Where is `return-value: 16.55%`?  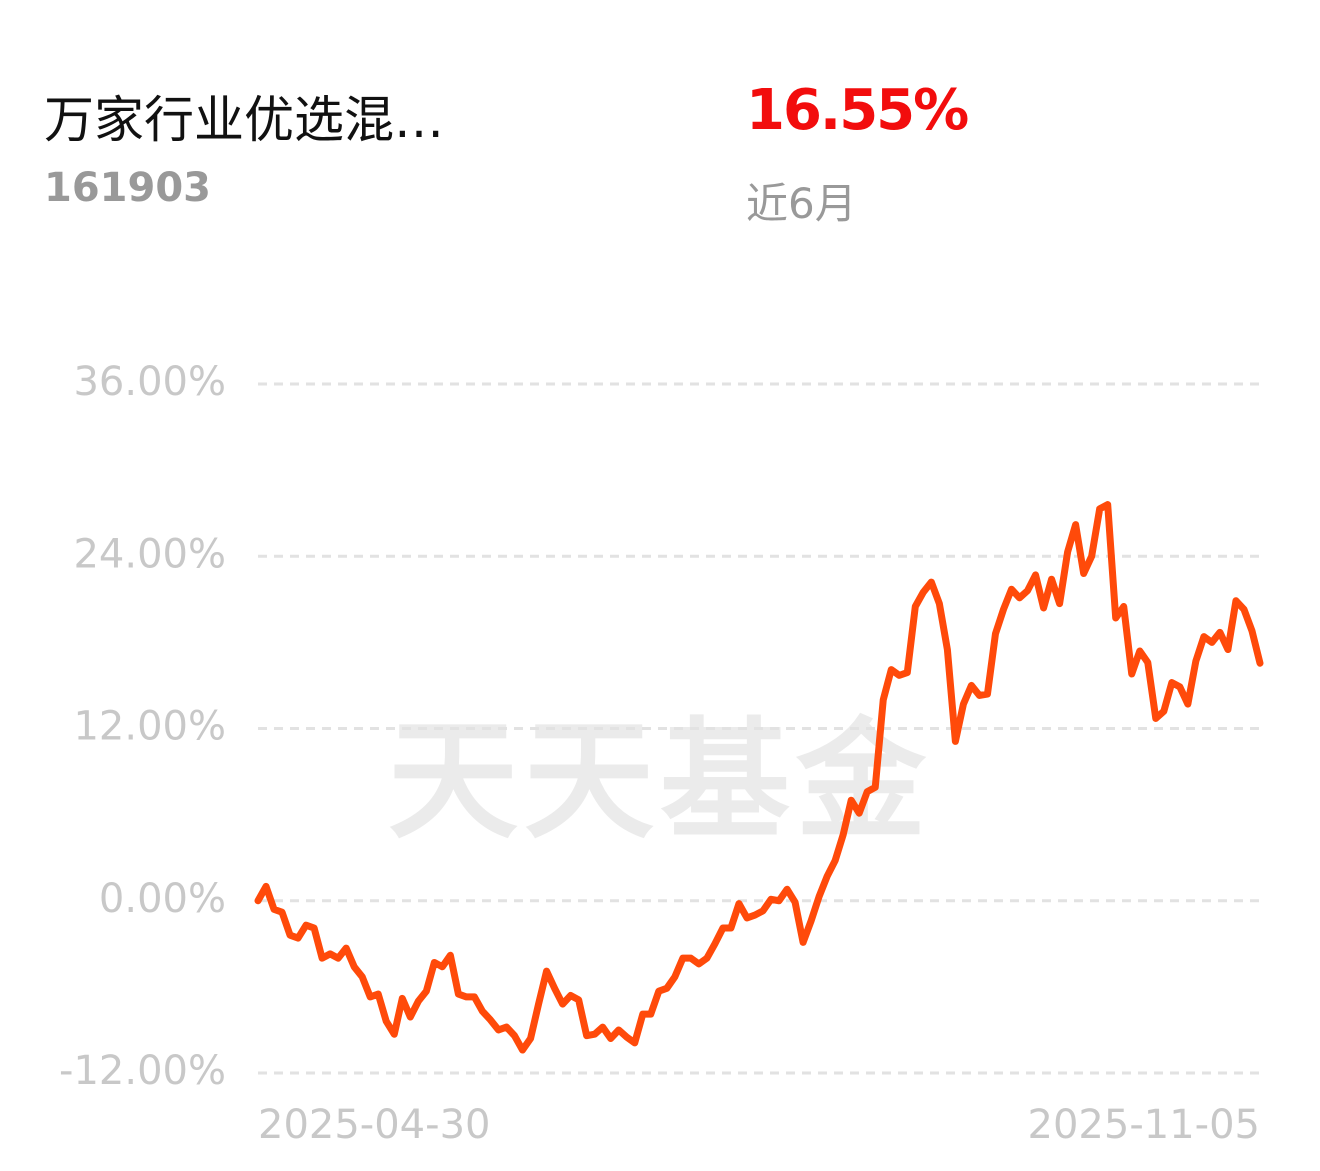
return-value: 16.55% is located at coordinates (857, 110).